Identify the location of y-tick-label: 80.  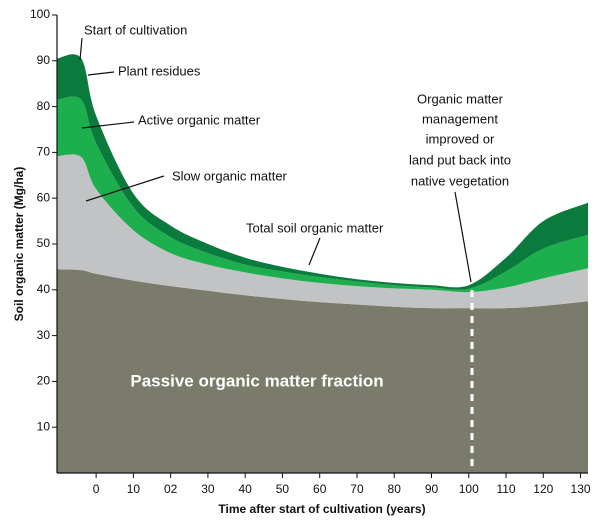
(44, 106).